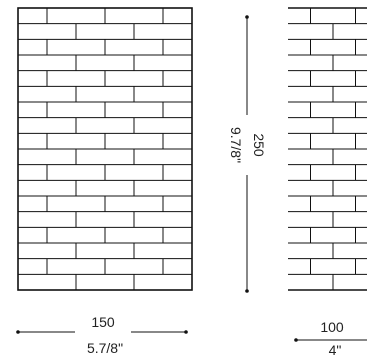  What do you see at coordinates (247, 154) in the screenshot?
I see `height-dimension: 250 9.7/8"` at bounding box center [247, 154].